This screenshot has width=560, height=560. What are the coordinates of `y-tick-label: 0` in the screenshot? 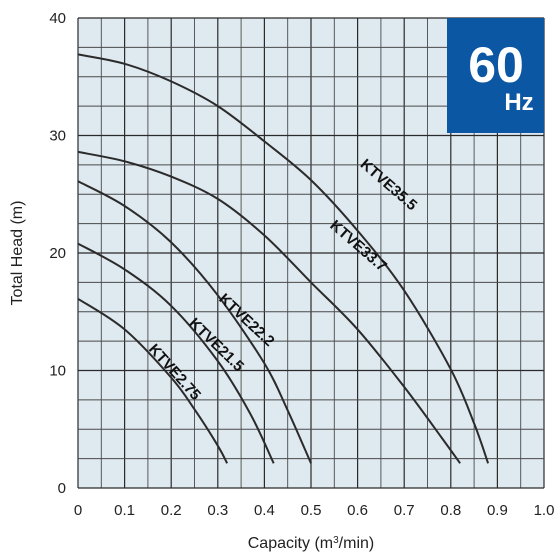 It's located at (62, 488).